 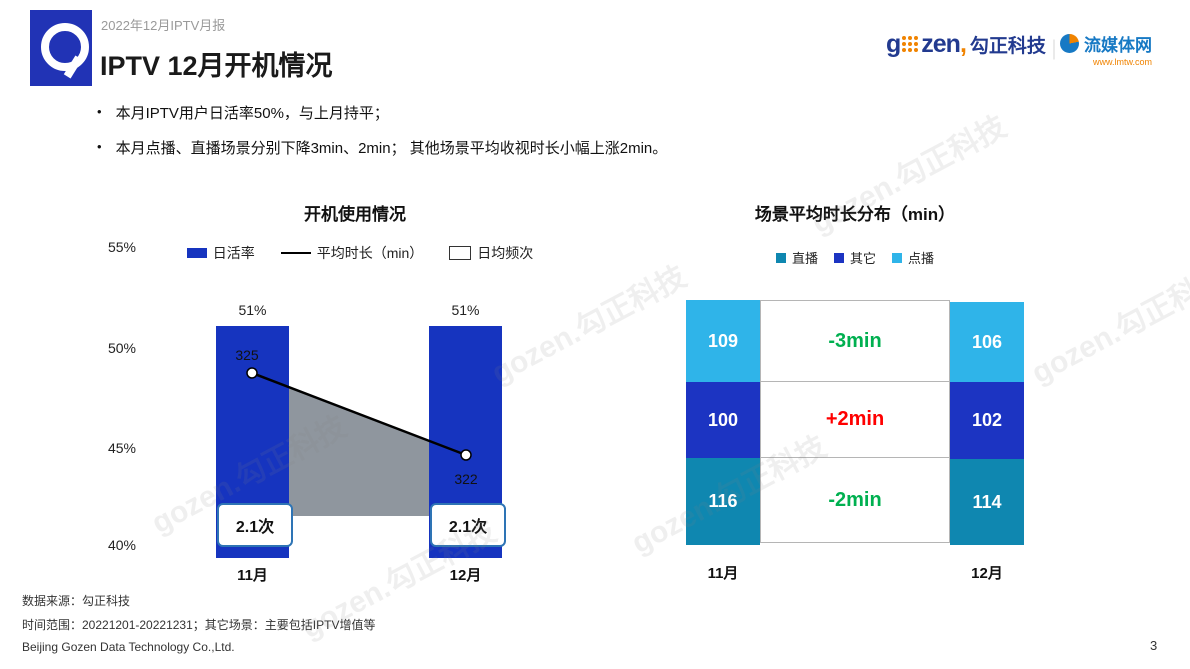 I want to click on other-swatch-icon, so click(x=838, y=257).